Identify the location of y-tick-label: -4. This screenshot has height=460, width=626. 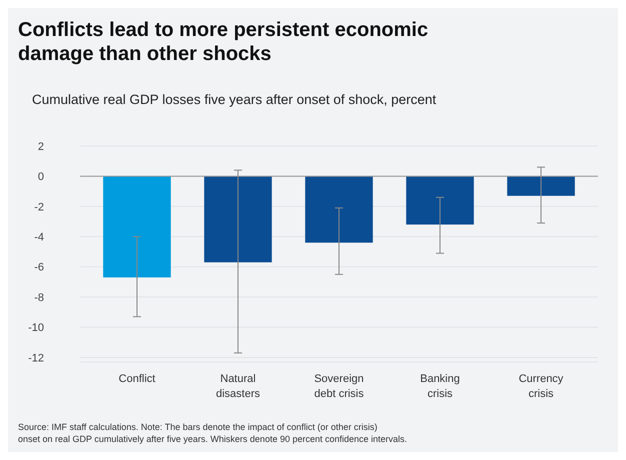
(39, 237).